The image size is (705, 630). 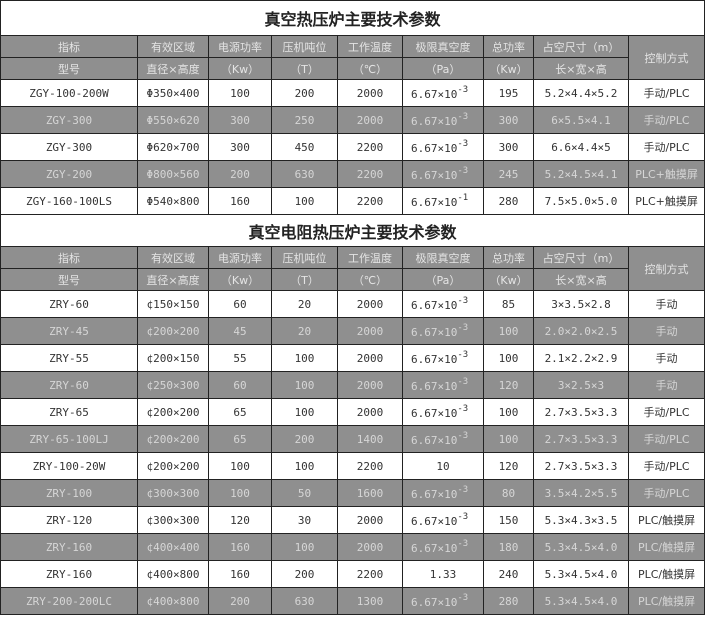 I want to click on total-cell: 245, so click(x=508, y=174).